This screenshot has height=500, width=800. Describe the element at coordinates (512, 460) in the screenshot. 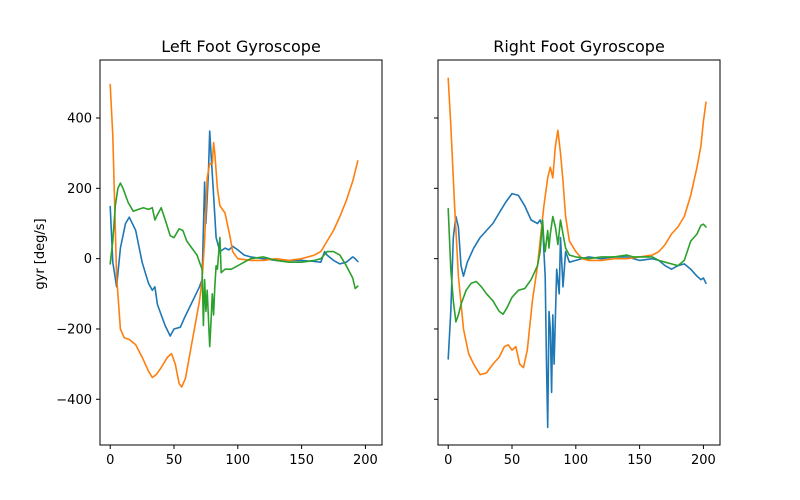

I see `right-foot-x-tick-label: 50` at that location.